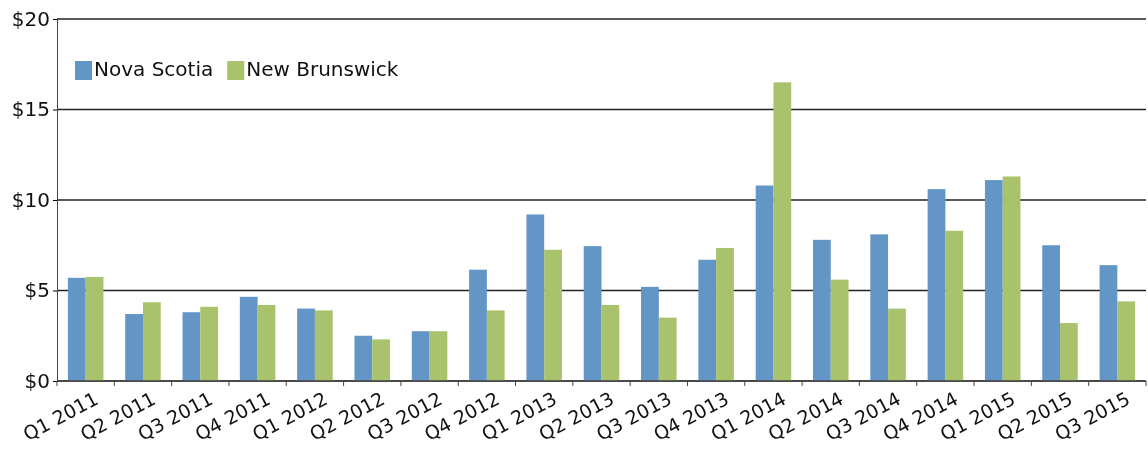 The image size is (1148, 460). I want to click on y-tick-label: $10, so click(30, 199).